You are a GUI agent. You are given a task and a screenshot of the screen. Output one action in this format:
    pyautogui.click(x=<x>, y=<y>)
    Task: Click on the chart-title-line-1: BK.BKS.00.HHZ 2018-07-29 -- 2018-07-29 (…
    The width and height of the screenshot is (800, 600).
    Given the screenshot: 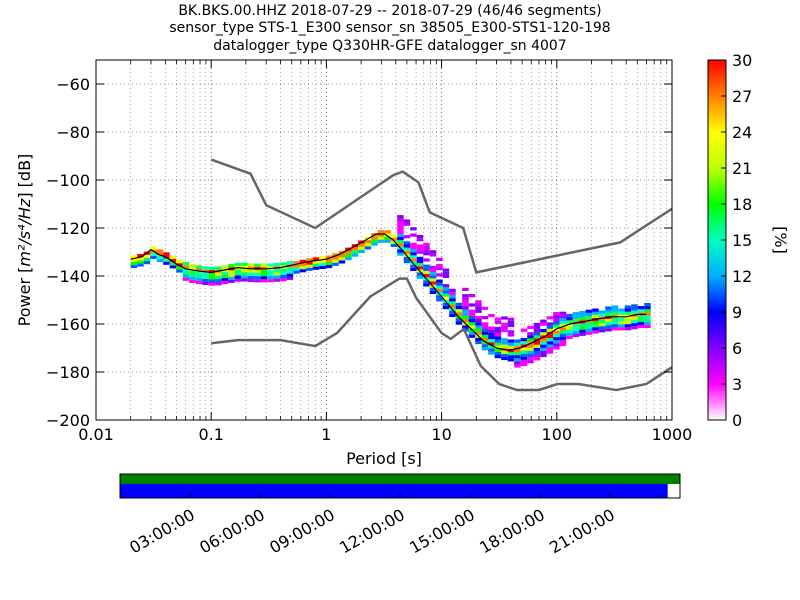 What is the action you would take?
    pyautogui.click(x=390, y=11)
    